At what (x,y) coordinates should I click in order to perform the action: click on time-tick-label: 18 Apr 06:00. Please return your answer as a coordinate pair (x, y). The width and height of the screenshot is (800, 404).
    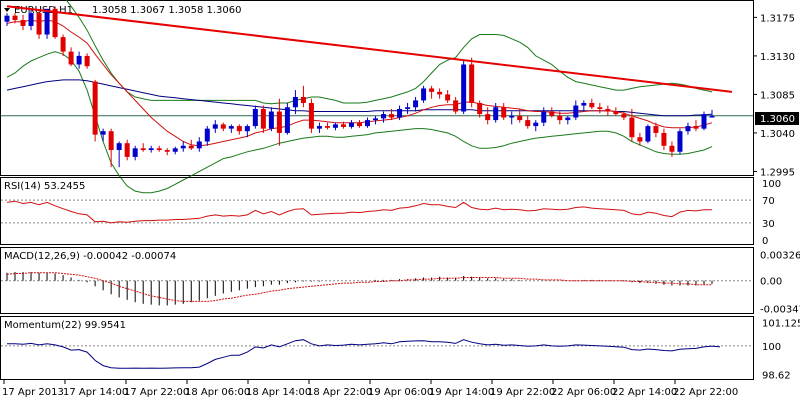
    Looking at the image, I should click on (217, 392).